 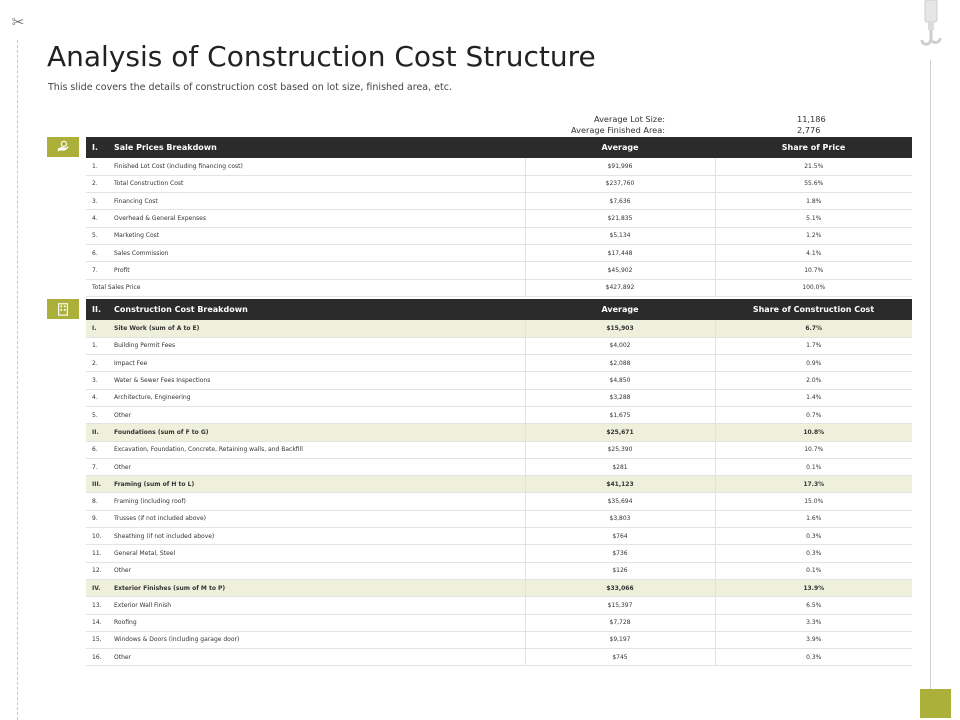 I want to click on row-average: $9,197, so click(x=620, y=640).